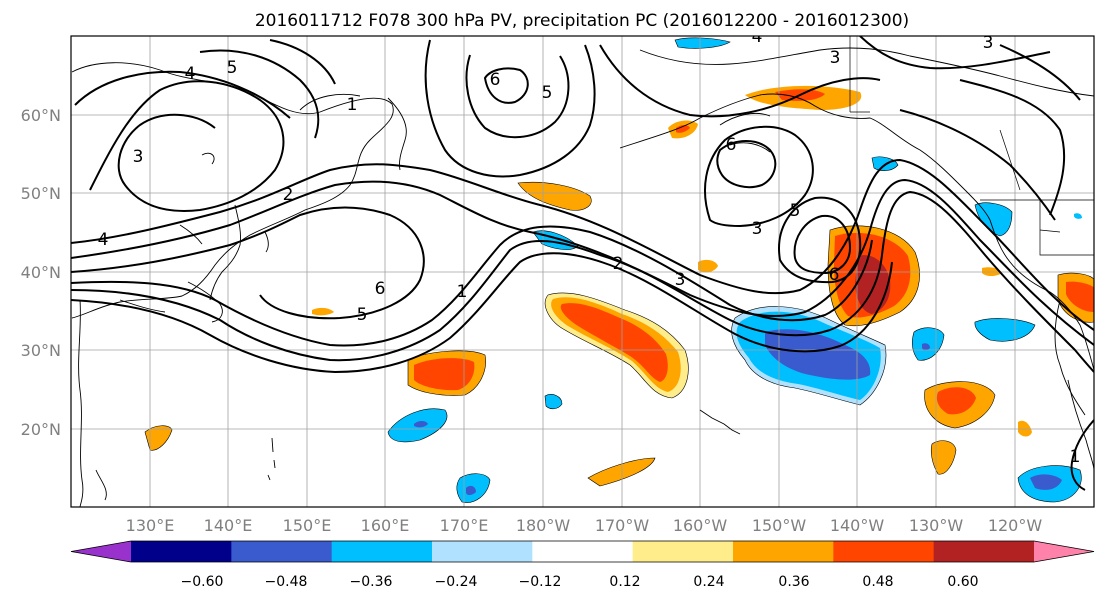 This screenshot has height=605, width=1105. Describe the element at coordinates (877, 582) in the screenshot. I see `colorbar-tick-label: 0.48` at that location.